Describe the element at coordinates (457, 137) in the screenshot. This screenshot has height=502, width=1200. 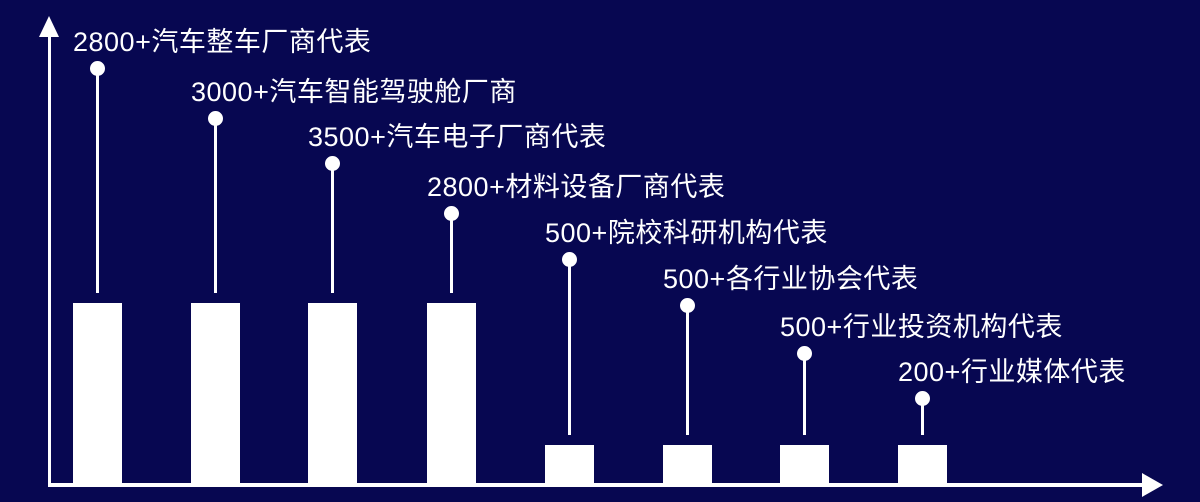
I see `bar-value-label: 3500+汽车电子厂商代表` at that location.